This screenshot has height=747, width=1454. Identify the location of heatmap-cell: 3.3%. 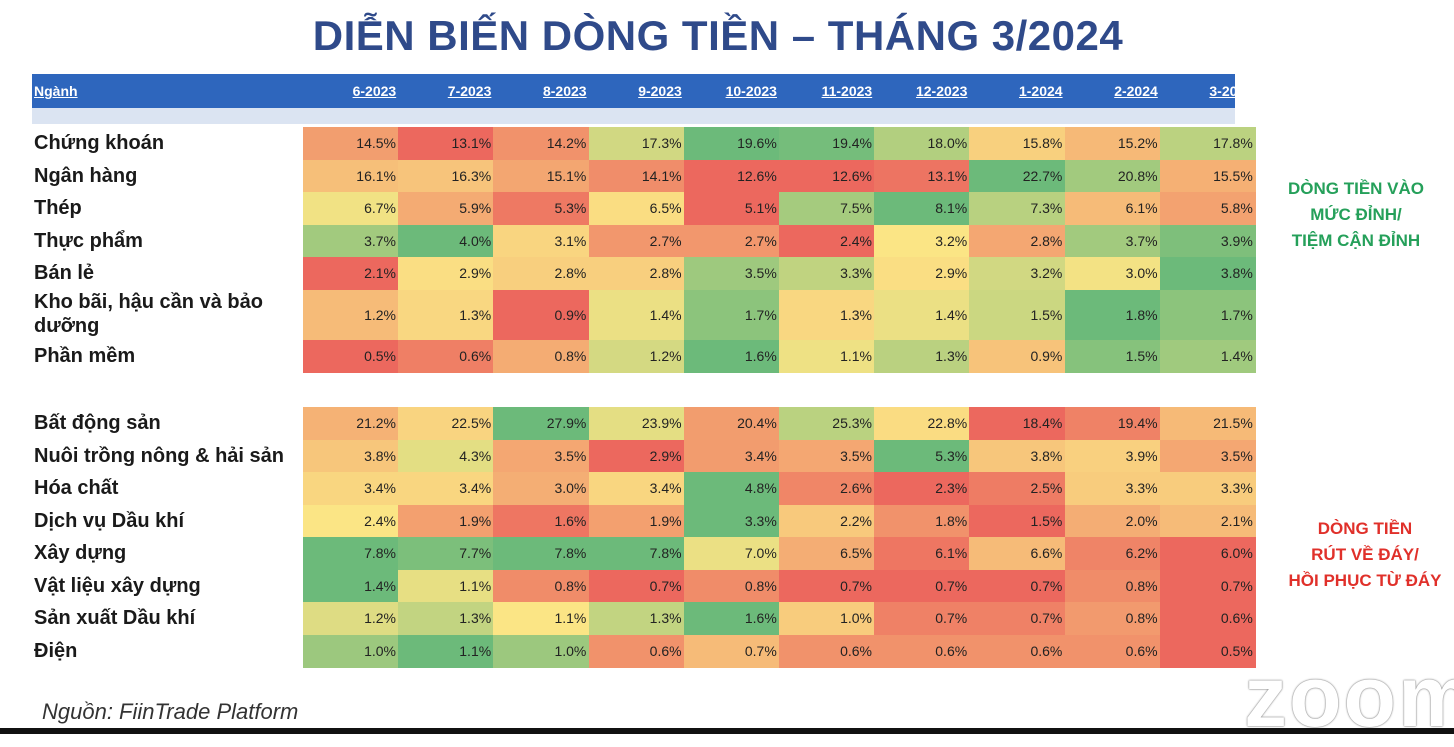
(1207, 488).